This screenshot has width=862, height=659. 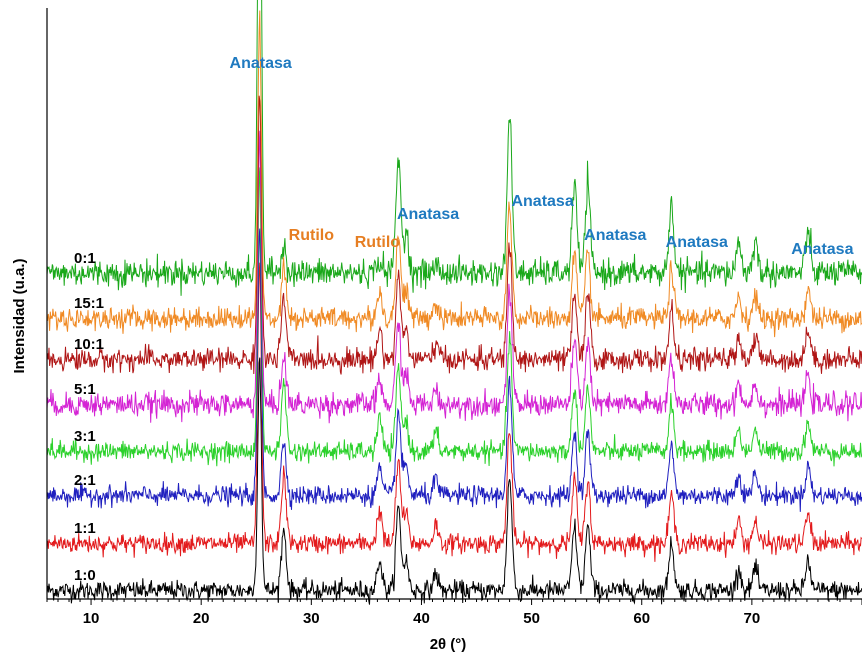 What do you see at coordinates (85, 480) in the screenshot?
I see `series-label-2-1: 2:1` at bounding box center [85, 480].